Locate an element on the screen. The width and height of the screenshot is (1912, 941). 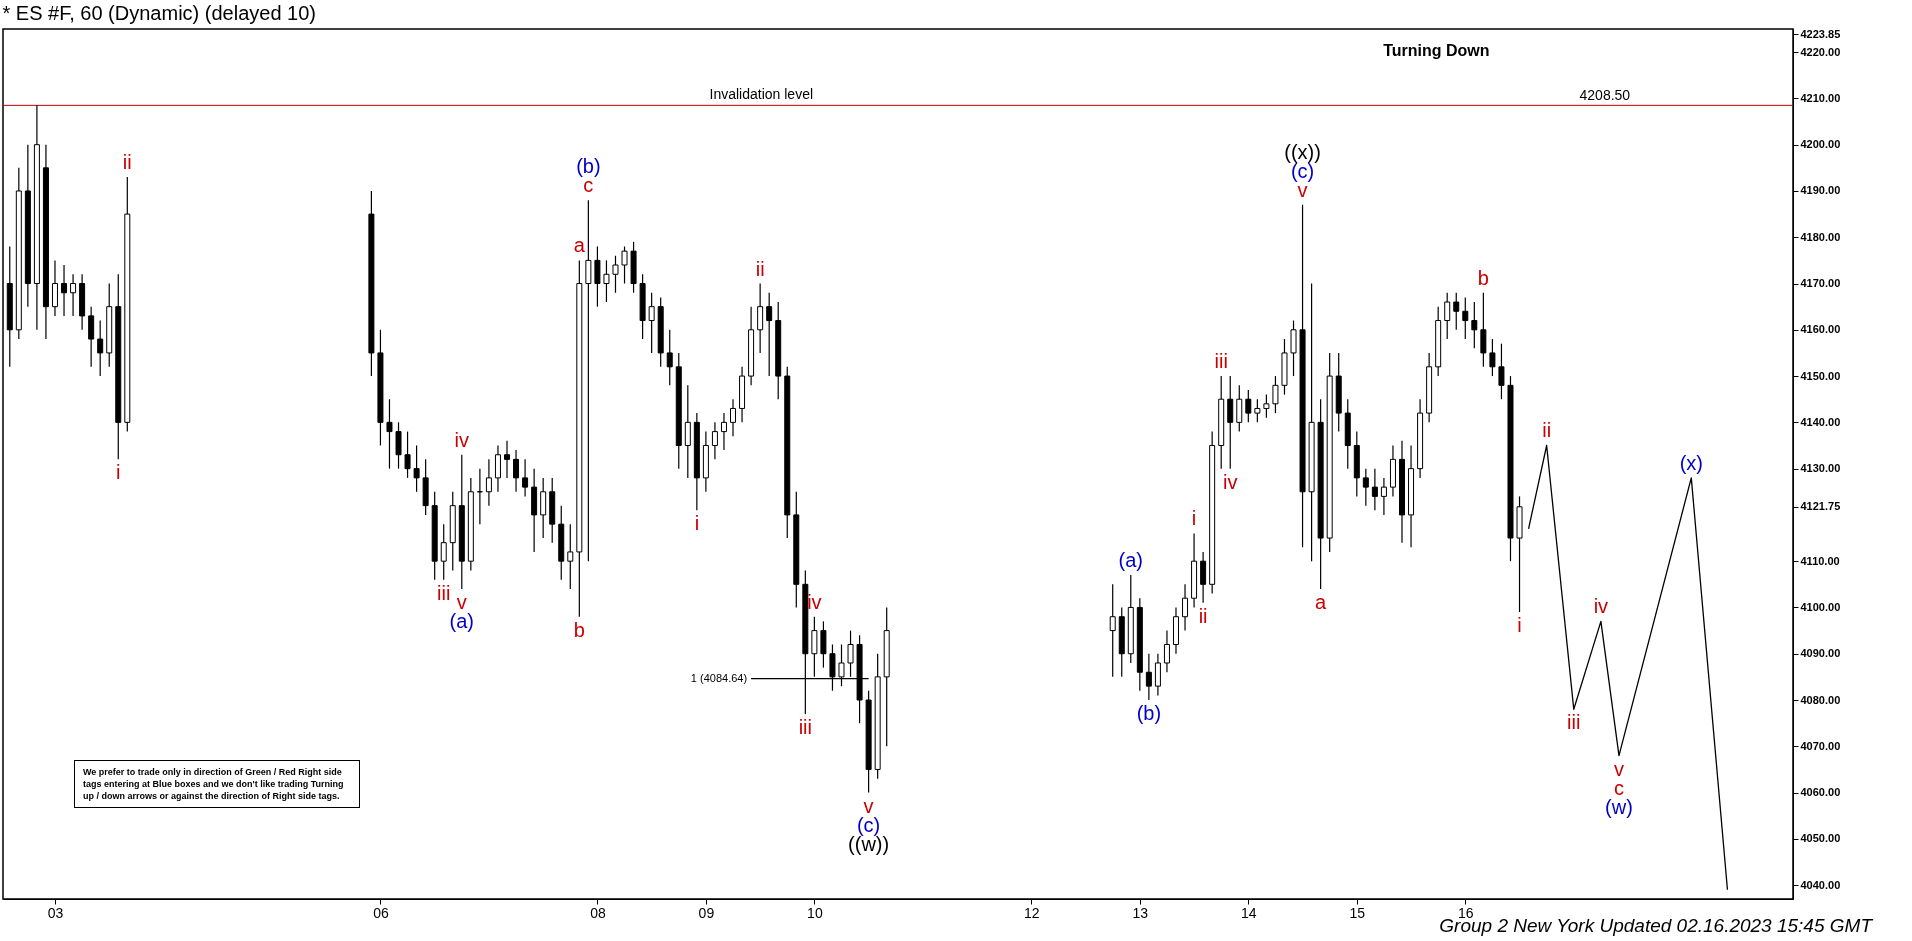
y-tick-label: 4140.00 is located at coordinates (1820, 421).